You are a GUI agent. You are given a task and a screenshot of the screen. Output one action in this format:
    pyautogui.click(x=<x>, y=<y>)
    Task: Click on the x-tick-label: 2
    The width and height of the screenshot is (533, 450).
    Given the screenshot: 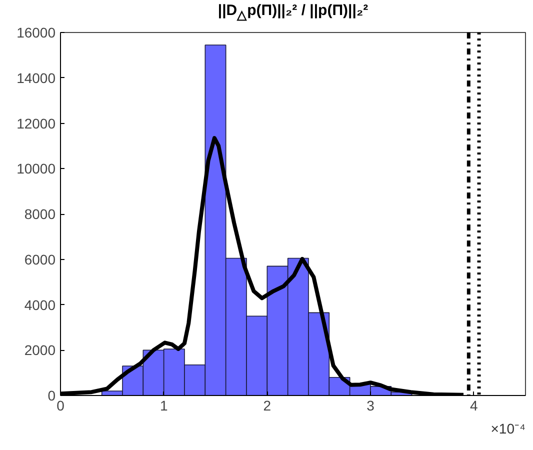 What is the action you would take?
    pyautogui.click(x=267, y=406)
    